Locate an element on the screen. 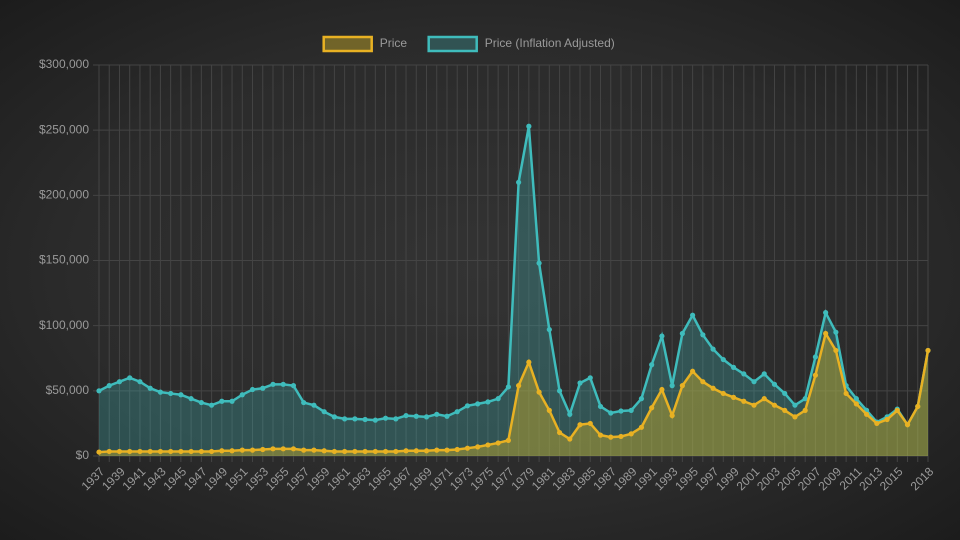 Image resolution: width=960 pixels, height=540 pixels. y-tick-label: $200,000 is located at coordinates (64, 195).